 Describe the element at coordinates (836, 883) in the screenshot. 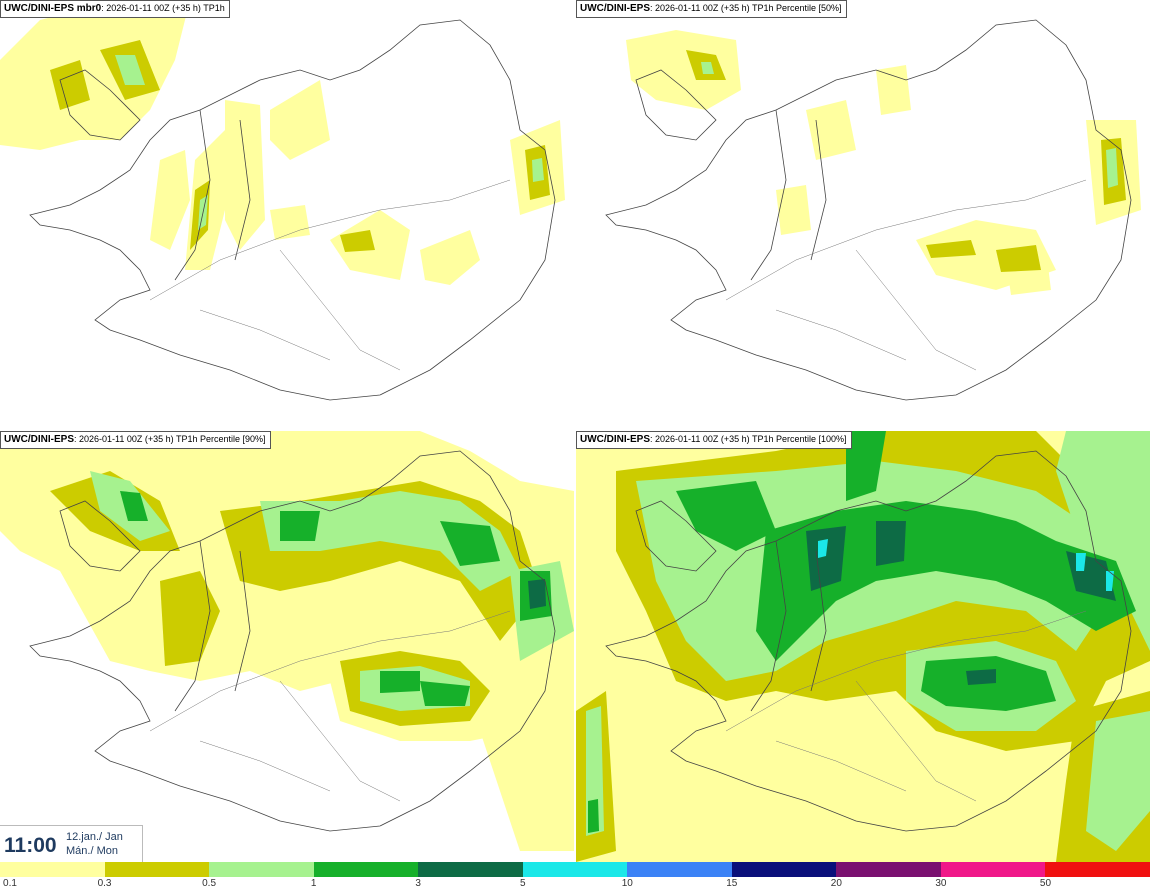

I see `legend-tick-label: 20` at that location.